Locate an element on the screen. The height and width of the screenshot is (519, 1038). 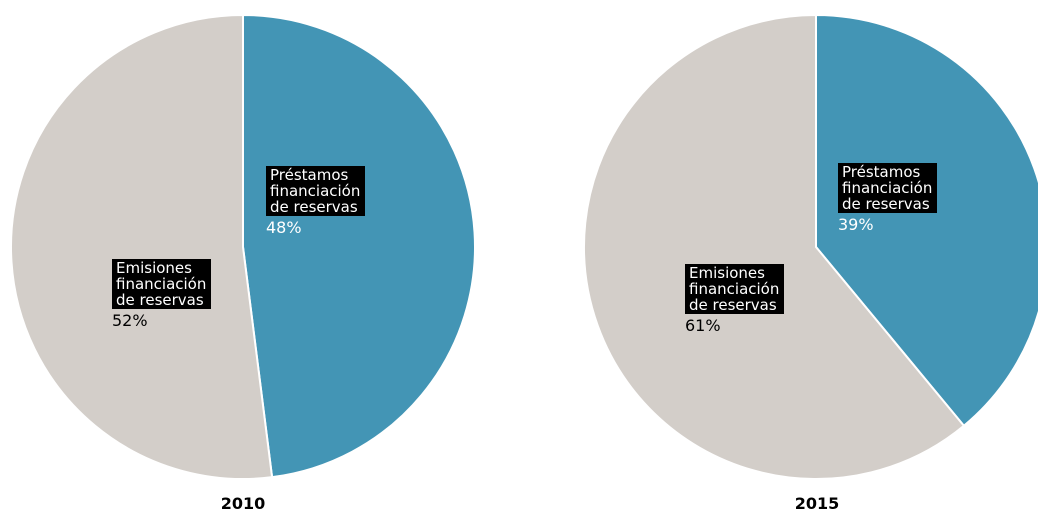
slice-label-emisiones-2015: Emisiones financiación de reservas is located at coordinates (735, 289).